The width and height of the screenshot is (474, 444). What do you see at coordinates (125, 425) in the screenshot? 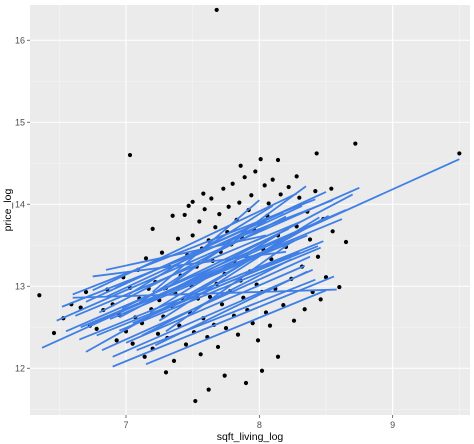
I see `x-tick-label-0: 7` at bounding box center [125, 425].